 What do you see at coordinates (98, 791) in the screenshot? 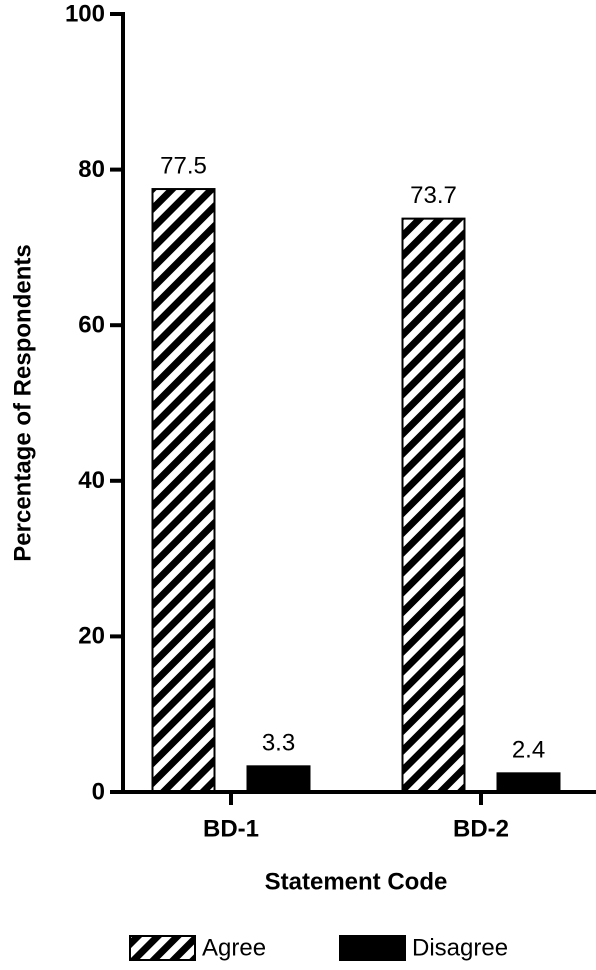
I see `y-tick-label: 0` at bounding box center [98, 791].